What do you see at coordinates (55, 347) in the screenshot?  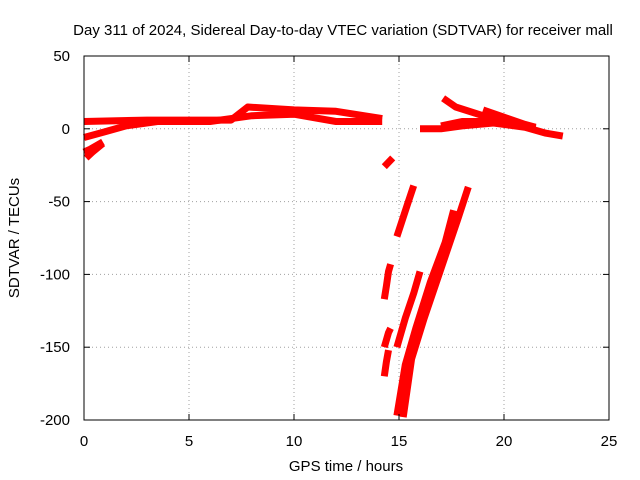 I see `y-tick-label: -150` at bounding box center [55, 347].